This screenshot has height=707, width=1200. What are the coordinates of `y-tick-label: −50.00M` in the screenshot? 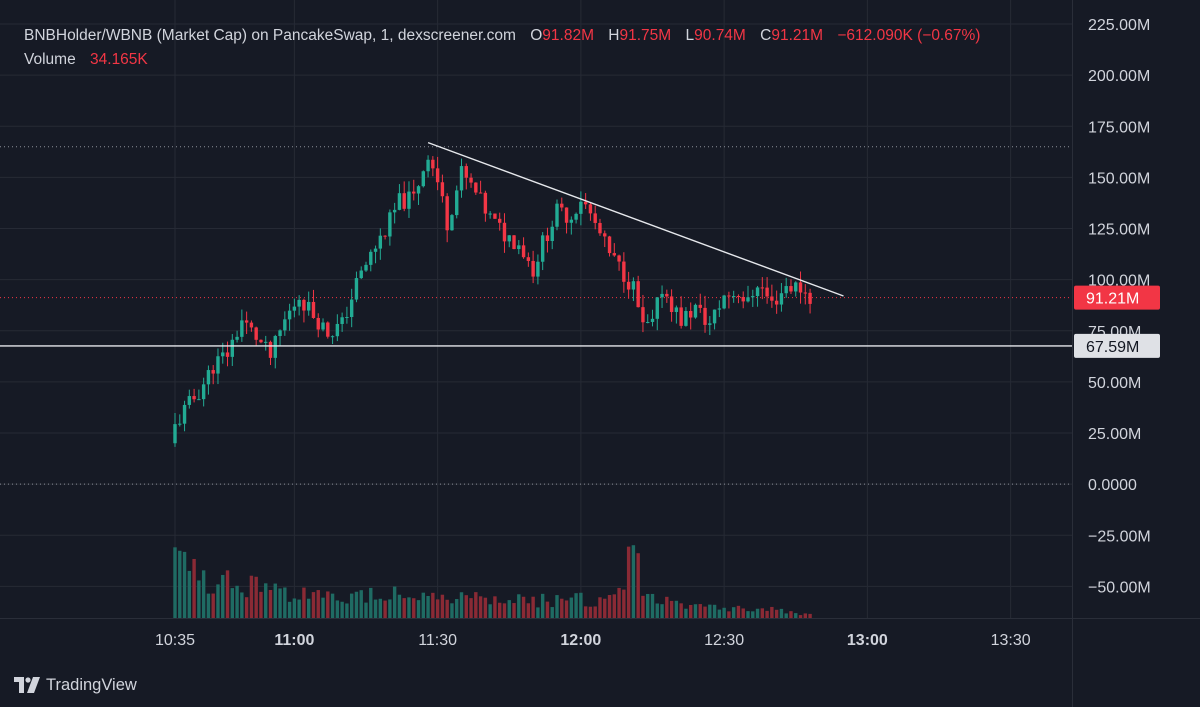 It's located at (1119, 587).